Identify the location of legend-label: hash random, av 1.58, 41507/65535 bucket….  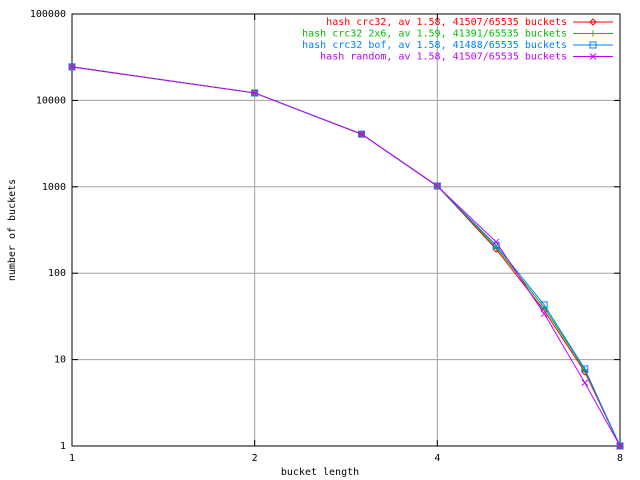
(443, 57).